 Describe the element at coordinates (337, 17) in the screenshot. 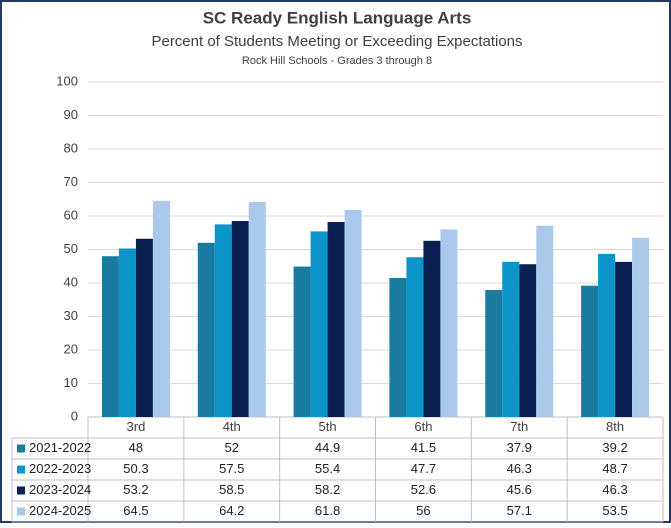

I see `chart-title: SC Ready English Language Arts` at that location.